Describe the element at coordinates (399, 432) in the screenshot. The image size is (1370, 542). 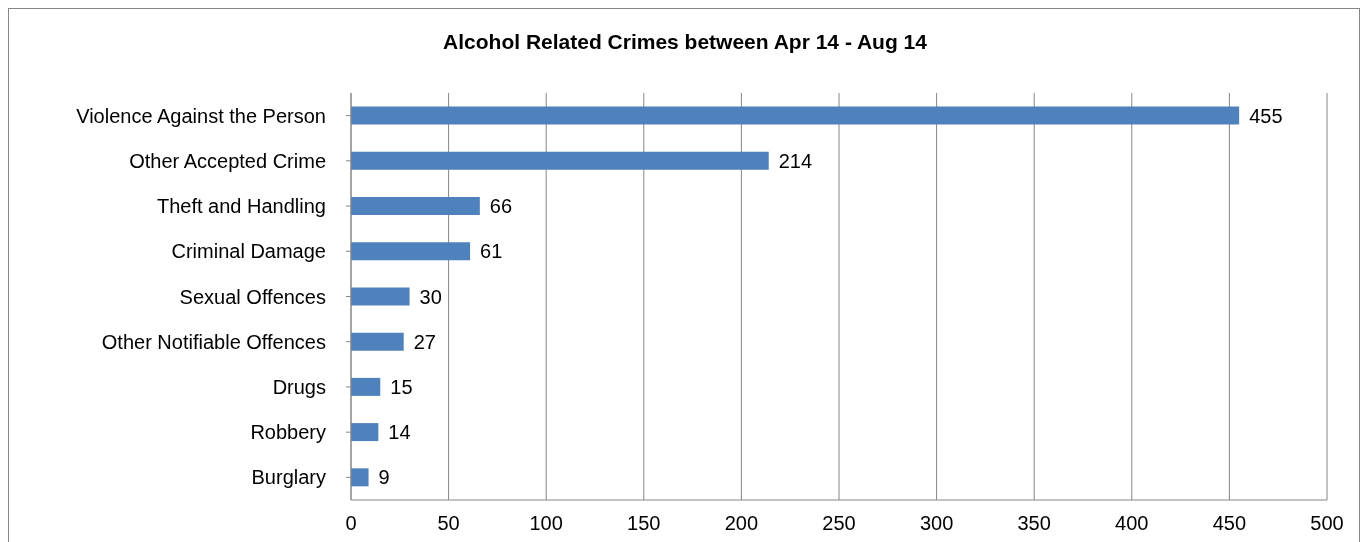
I see `data-label: 14` at that location.